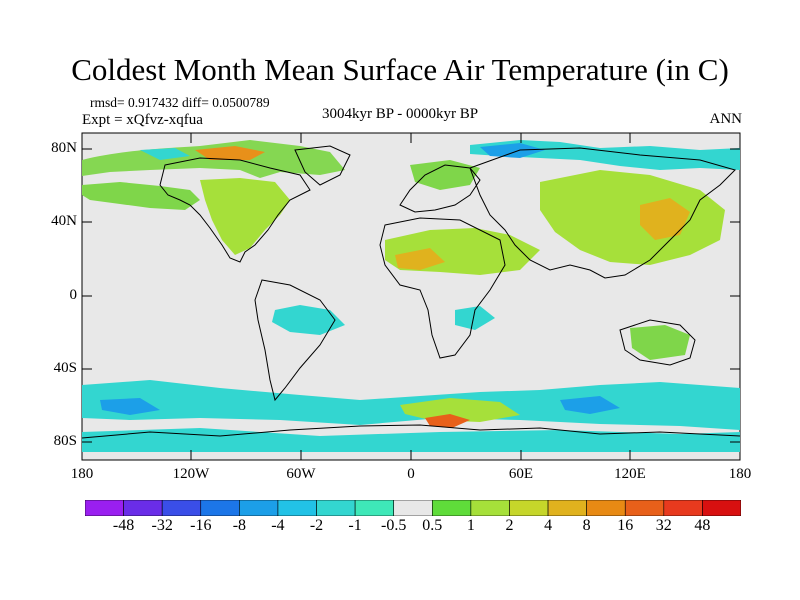 The width and height of the screenshot is (800, 600). What do you see at coordinates (82, 474) in the screenshot?
I see `lon-label-180w: 180` at bounding box center [82, 474].